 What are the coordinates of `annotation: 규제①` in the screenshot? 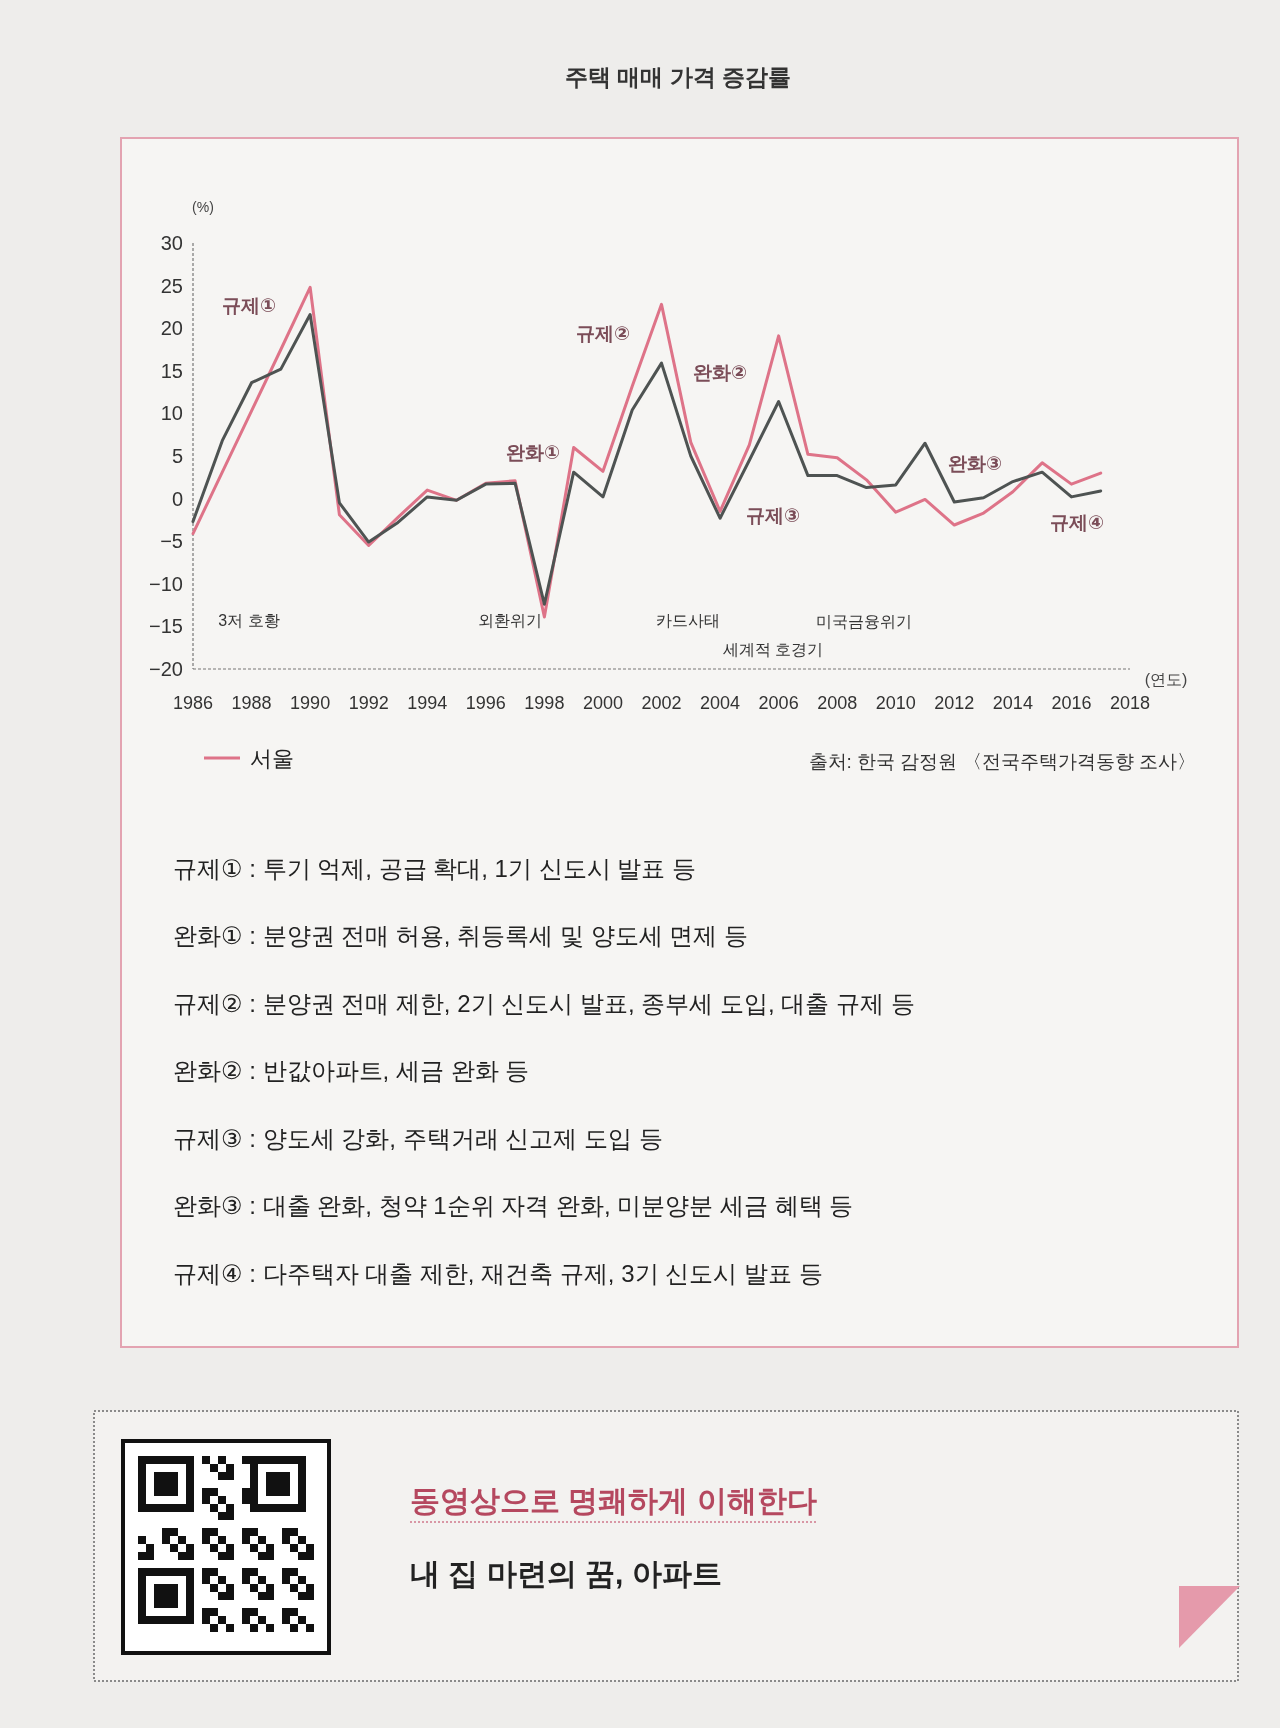 It's located at (249, 305).